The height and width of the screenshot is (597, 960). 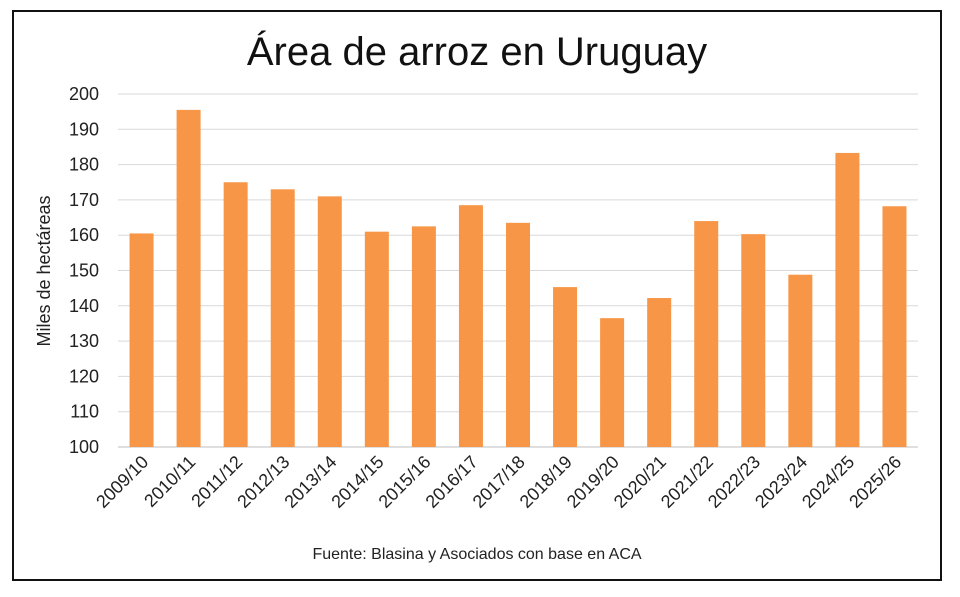 I want to click on x-tick-label: 2009/10, so click(x=122, y=482).